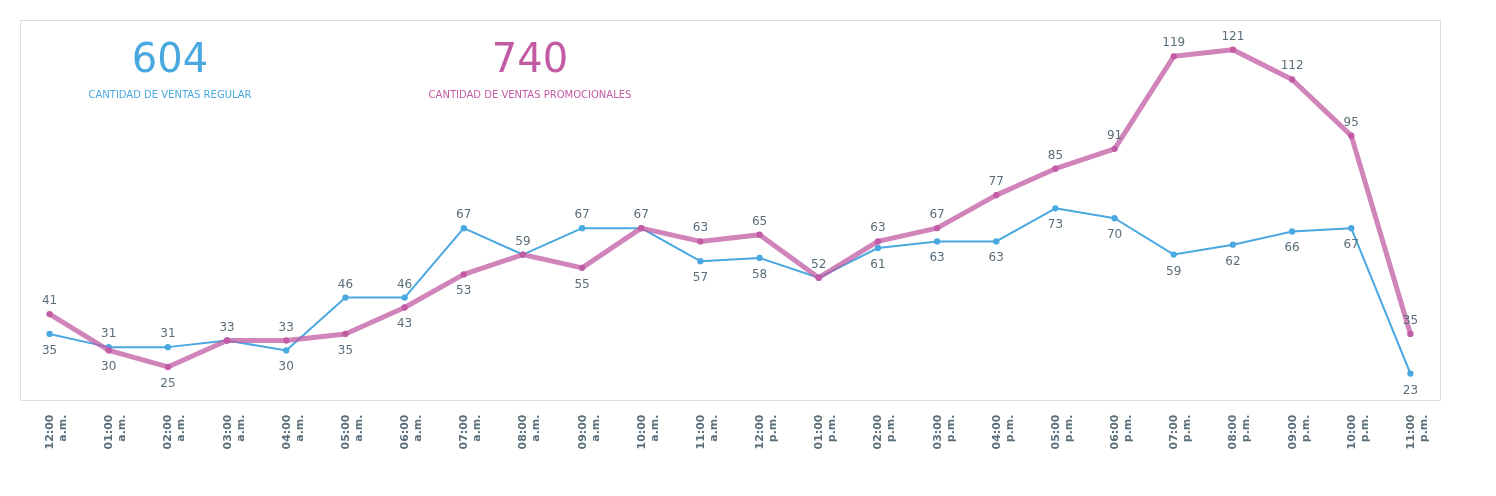 The image size is (1496, 496). What do you see at coordinates (1114, 234) in the screenshot?
I see `data-label: 70` at bounding box center [1114, 234].